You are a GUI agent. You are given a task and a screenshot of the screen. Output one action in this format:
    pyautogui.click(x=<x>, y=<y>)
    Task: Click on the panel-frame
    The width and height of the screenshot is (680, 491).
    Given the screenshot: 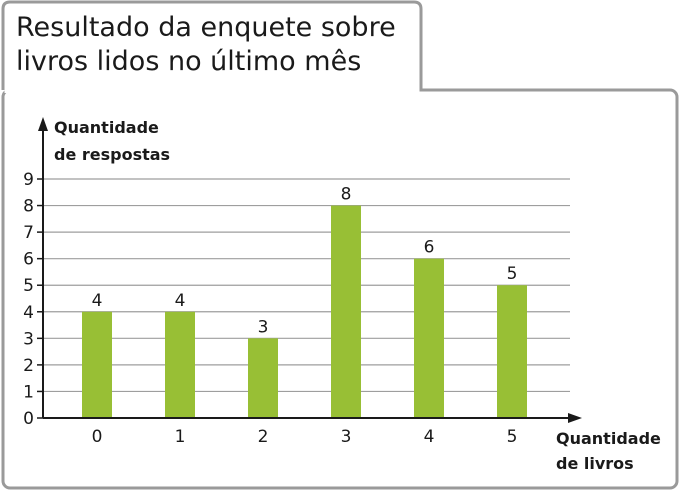 What is the action you would take?
    pyautogui.click(x=212, y=45)
    